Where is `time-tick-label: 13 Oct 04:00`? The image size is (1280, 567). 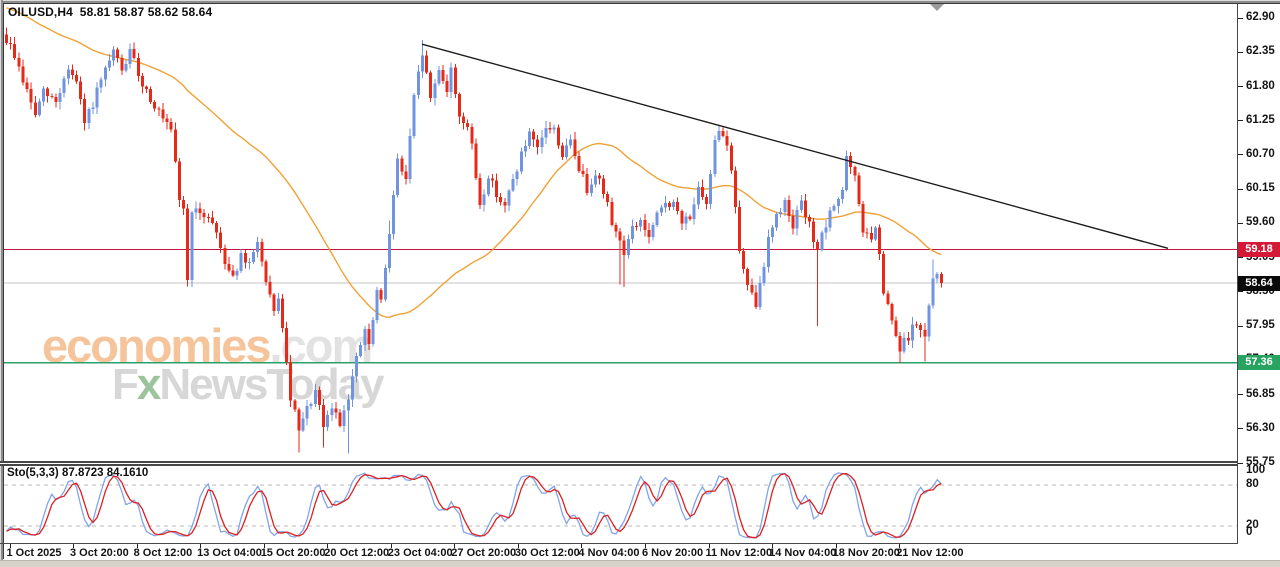 time-tick-label: 13 Oct 04:00 is located at coordinates (229, 553).